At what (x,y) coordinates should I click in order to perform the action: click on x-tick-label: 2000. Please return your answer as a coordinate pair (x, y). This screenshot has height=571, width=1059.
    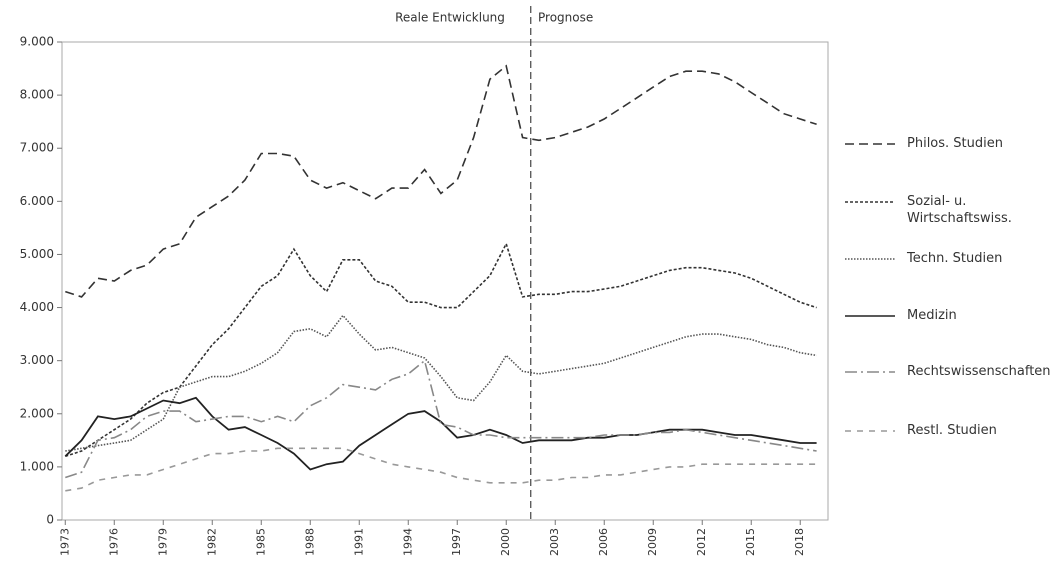
    Looking at the image, I should click on (505, 542).